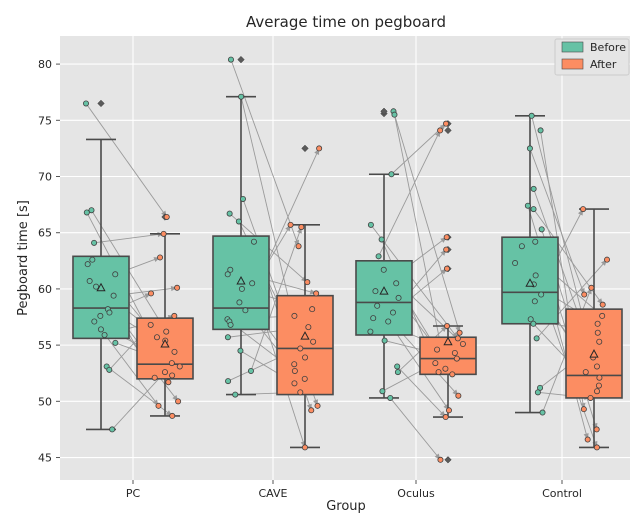 The height and width of the screenshot is (517, 630). Describe the element at coordinates (346, 506) in the screenshot. I see `x-axis-label: Group` at that location.